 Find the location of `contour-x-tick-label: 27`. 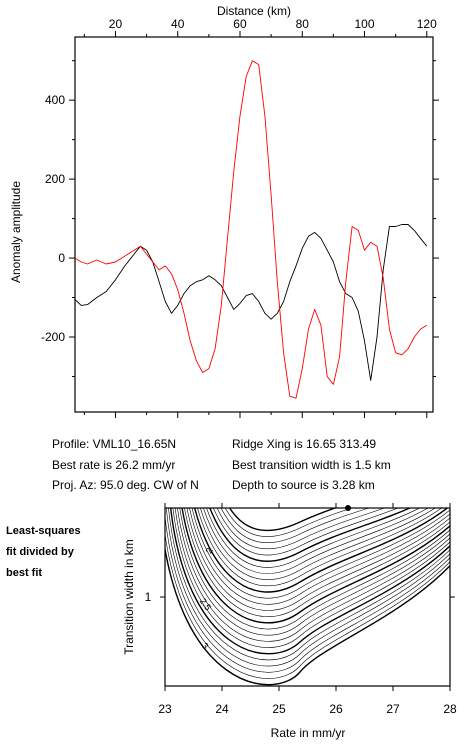

contour-x-tick-label: 27 is located at coordinates (393, 709).